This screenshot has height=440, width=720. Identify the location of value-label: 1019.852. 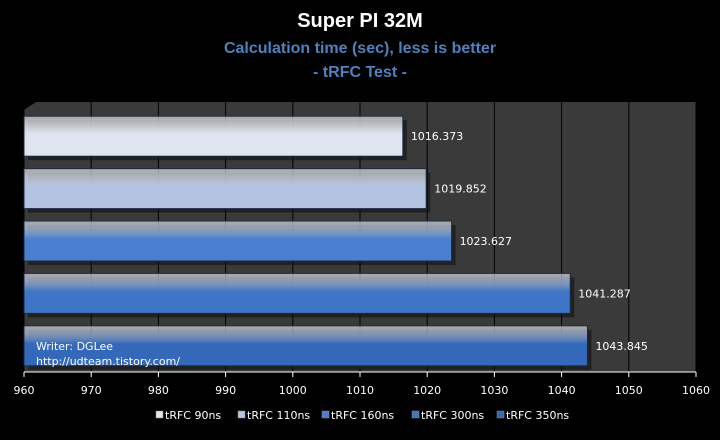
(460, 189).